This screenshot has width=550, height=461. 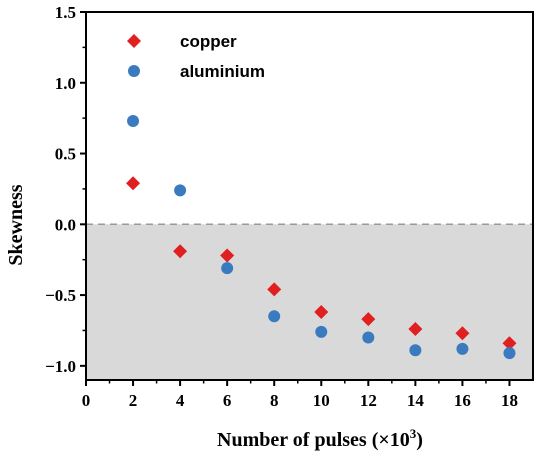 I want to click on x-tick-label: 0, so click(x=86, y=400).